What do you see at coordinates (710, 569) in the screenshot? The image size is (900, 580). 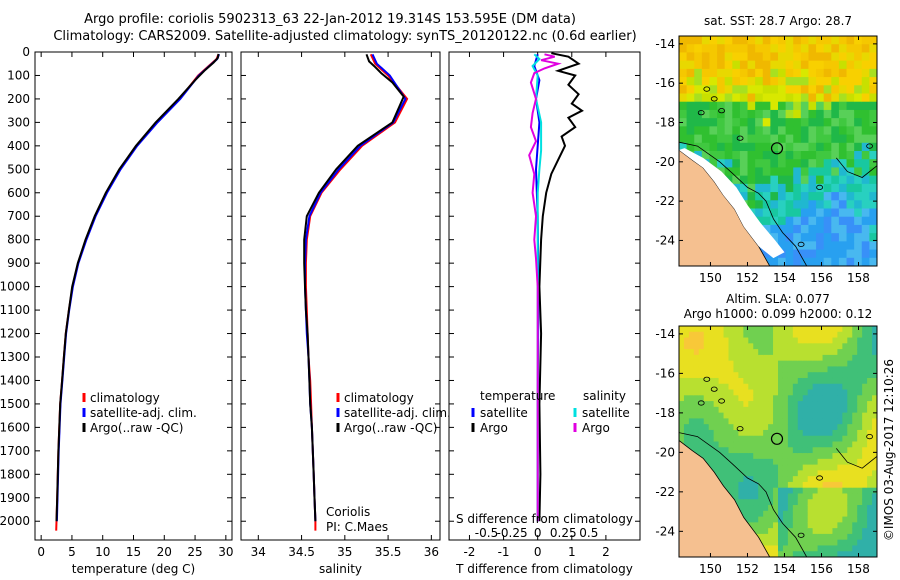 I see `sla_map-xtick-label: 150` at bounding box center [710, 569].